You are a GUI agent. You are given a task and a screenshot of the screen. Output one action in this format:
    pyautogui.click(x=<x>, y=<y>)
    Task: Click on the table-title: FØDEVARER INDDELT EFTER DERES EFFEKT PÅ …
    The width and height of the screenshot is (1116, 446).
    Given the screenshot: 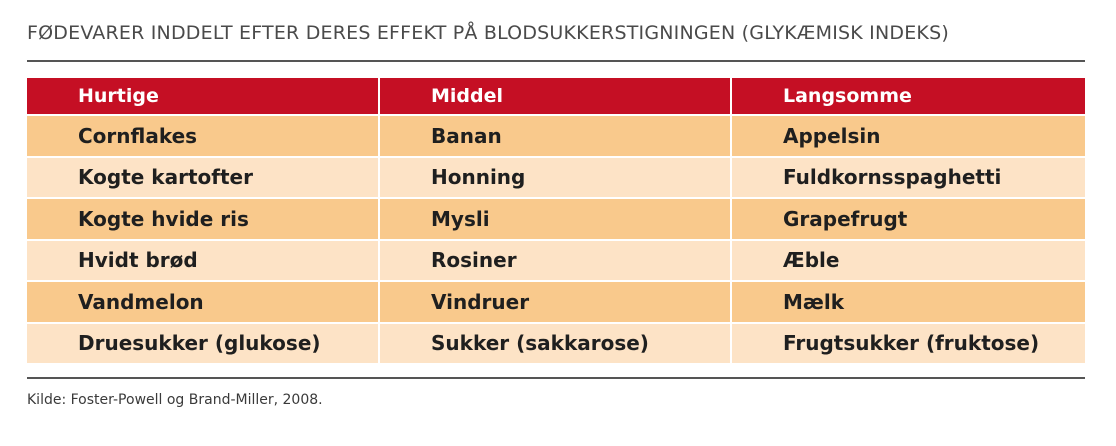 What is the action you would take?
    pyautogui.click(x=488, y=33)
    